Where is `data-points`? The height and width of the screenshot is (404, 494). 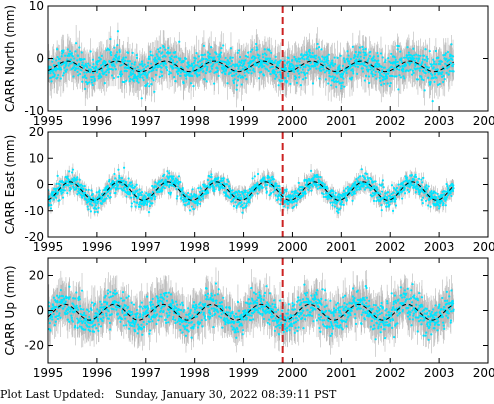
data-points is located at coordinates (251, 66).